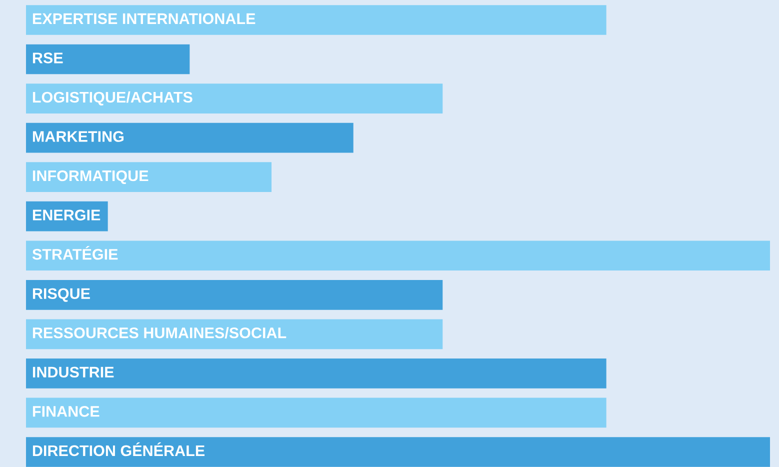 This screenshot has height=467, width=779. What do you see at coordinates (47, 58) in the screenshot?
I see `y-tick-label: RSE` at bounding box center [47, 58].